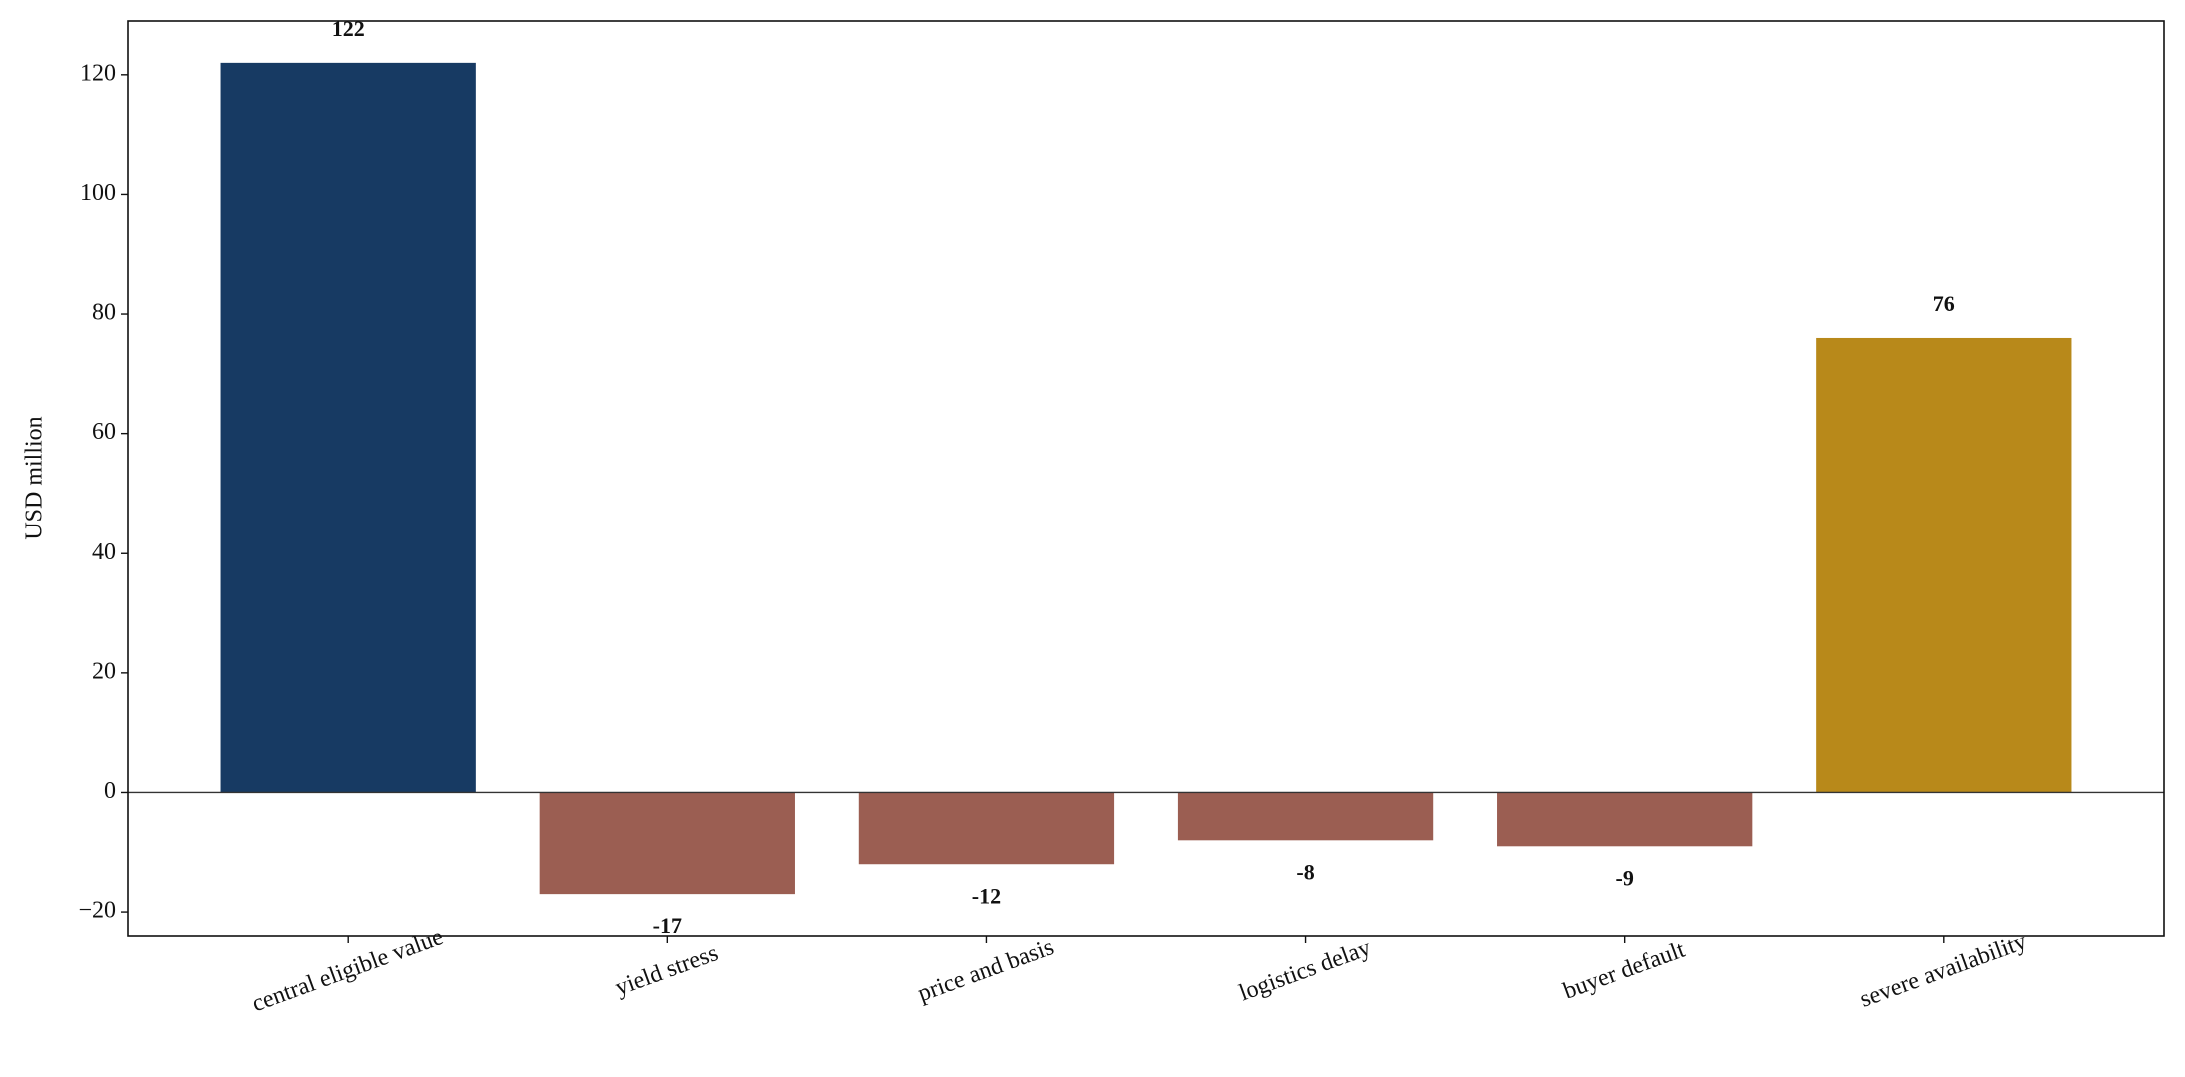 The height and width of the screenshot is (1077, 2185). I want to click on y-tick-label: 0, so click(110, 791).